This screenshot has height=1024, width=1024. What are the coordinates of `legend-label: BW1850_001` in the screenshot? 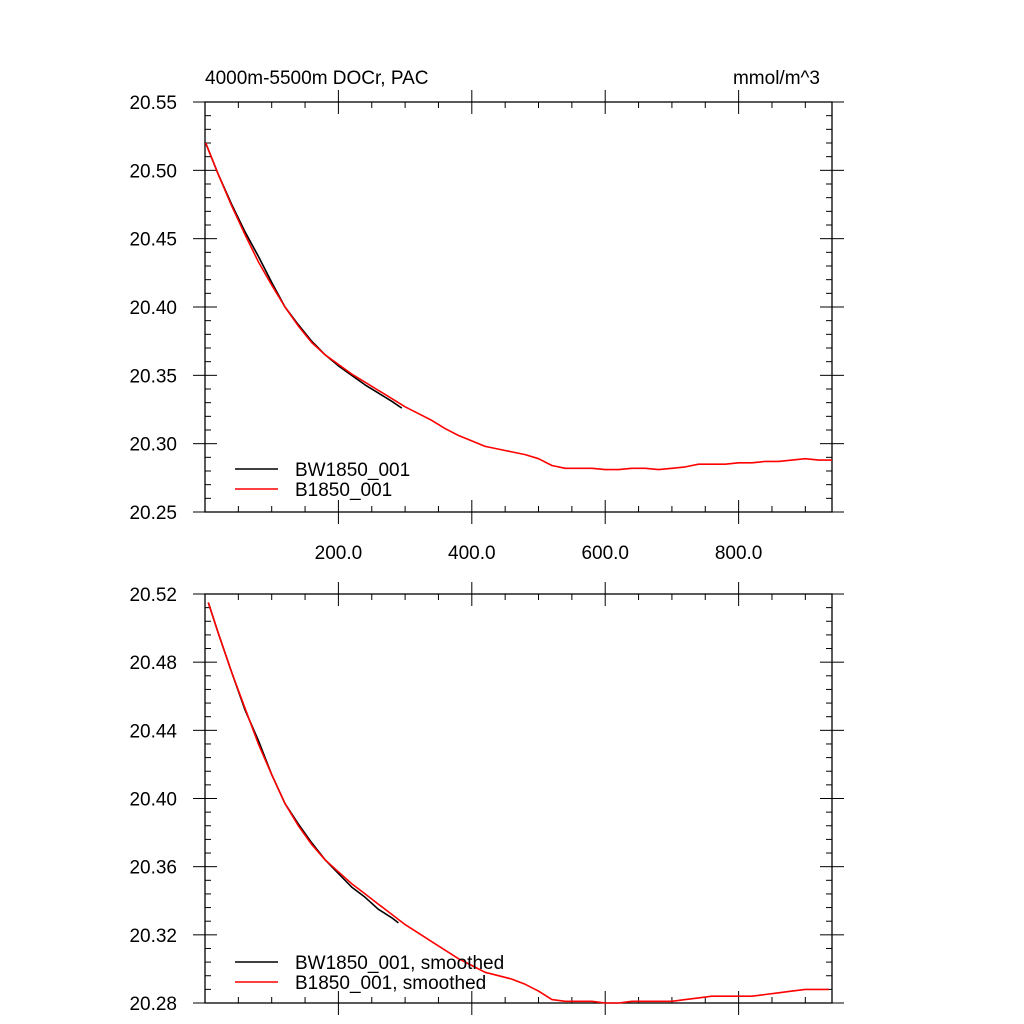 It's located at (352, 470).